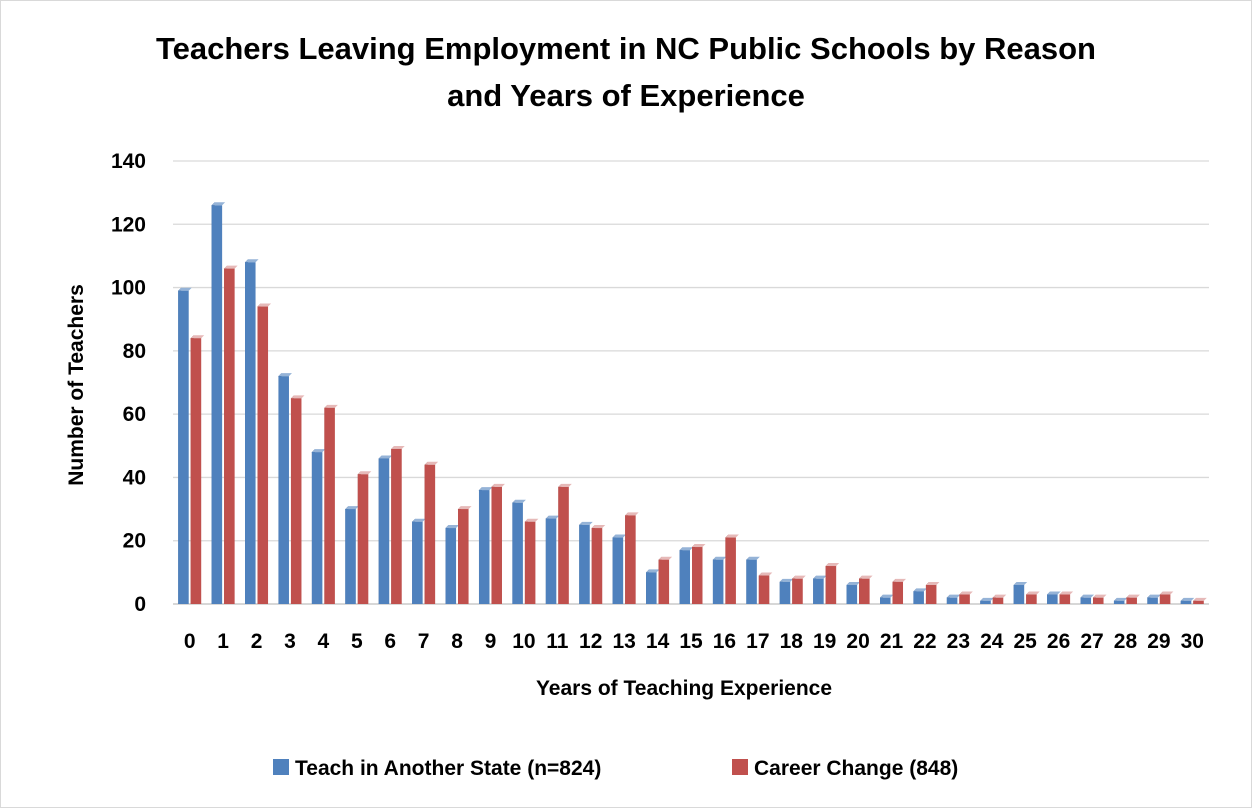  I want to click on y-tick-label: 60, so click(134, 414).